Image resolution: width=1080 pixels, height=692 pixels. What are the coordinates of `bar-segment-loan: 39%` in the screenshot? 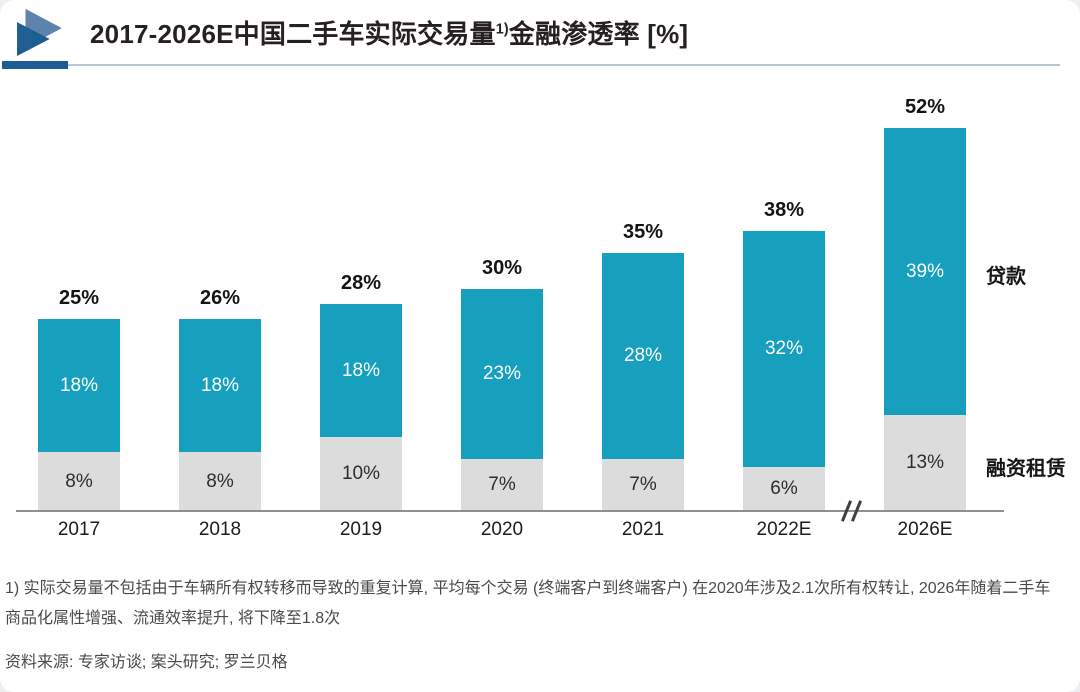 It's located at (925, 271).